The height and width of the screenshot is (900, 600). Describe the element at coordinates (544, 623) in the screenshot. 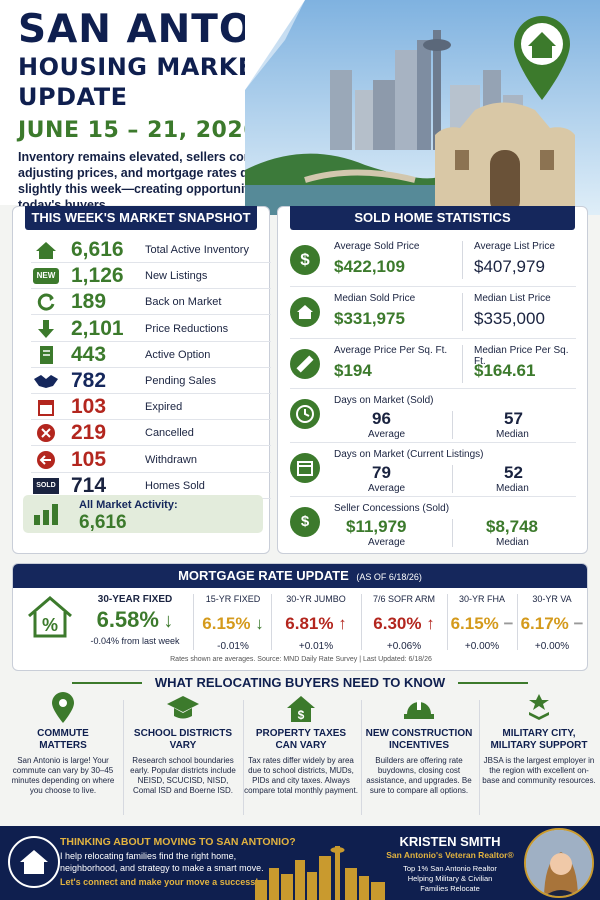

I see `rate-value: 6.17%` at that location.